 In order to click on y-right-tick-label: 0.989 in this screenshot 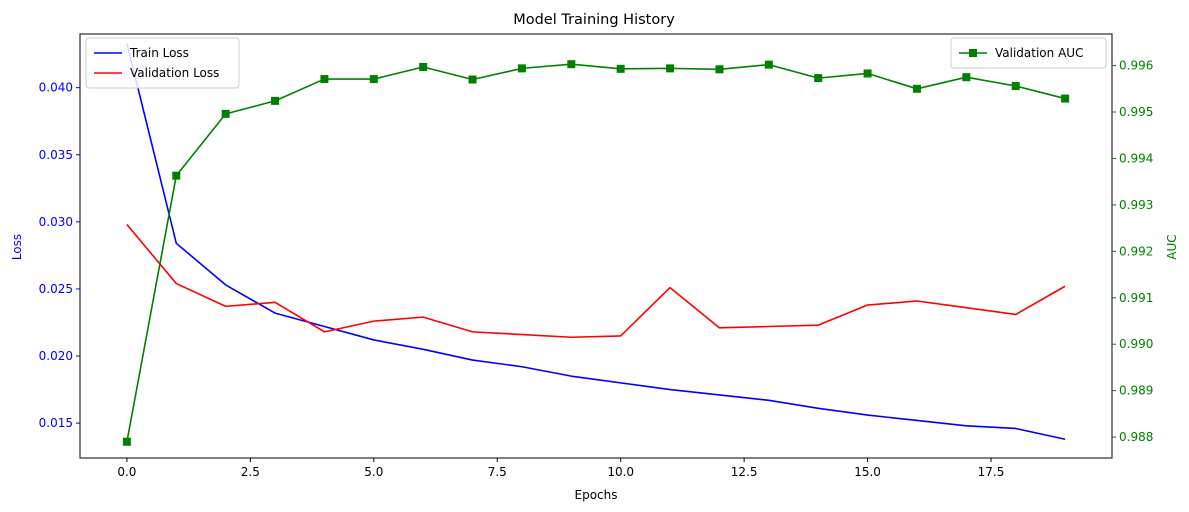, I will do `click(1136, 391)`.